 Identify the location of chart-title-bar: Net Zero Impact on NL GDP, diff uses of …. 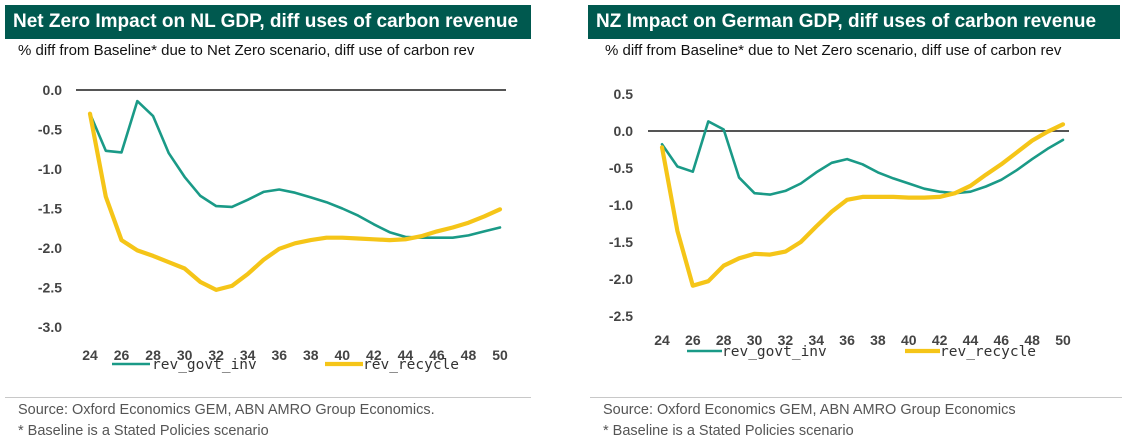
(268, 22).